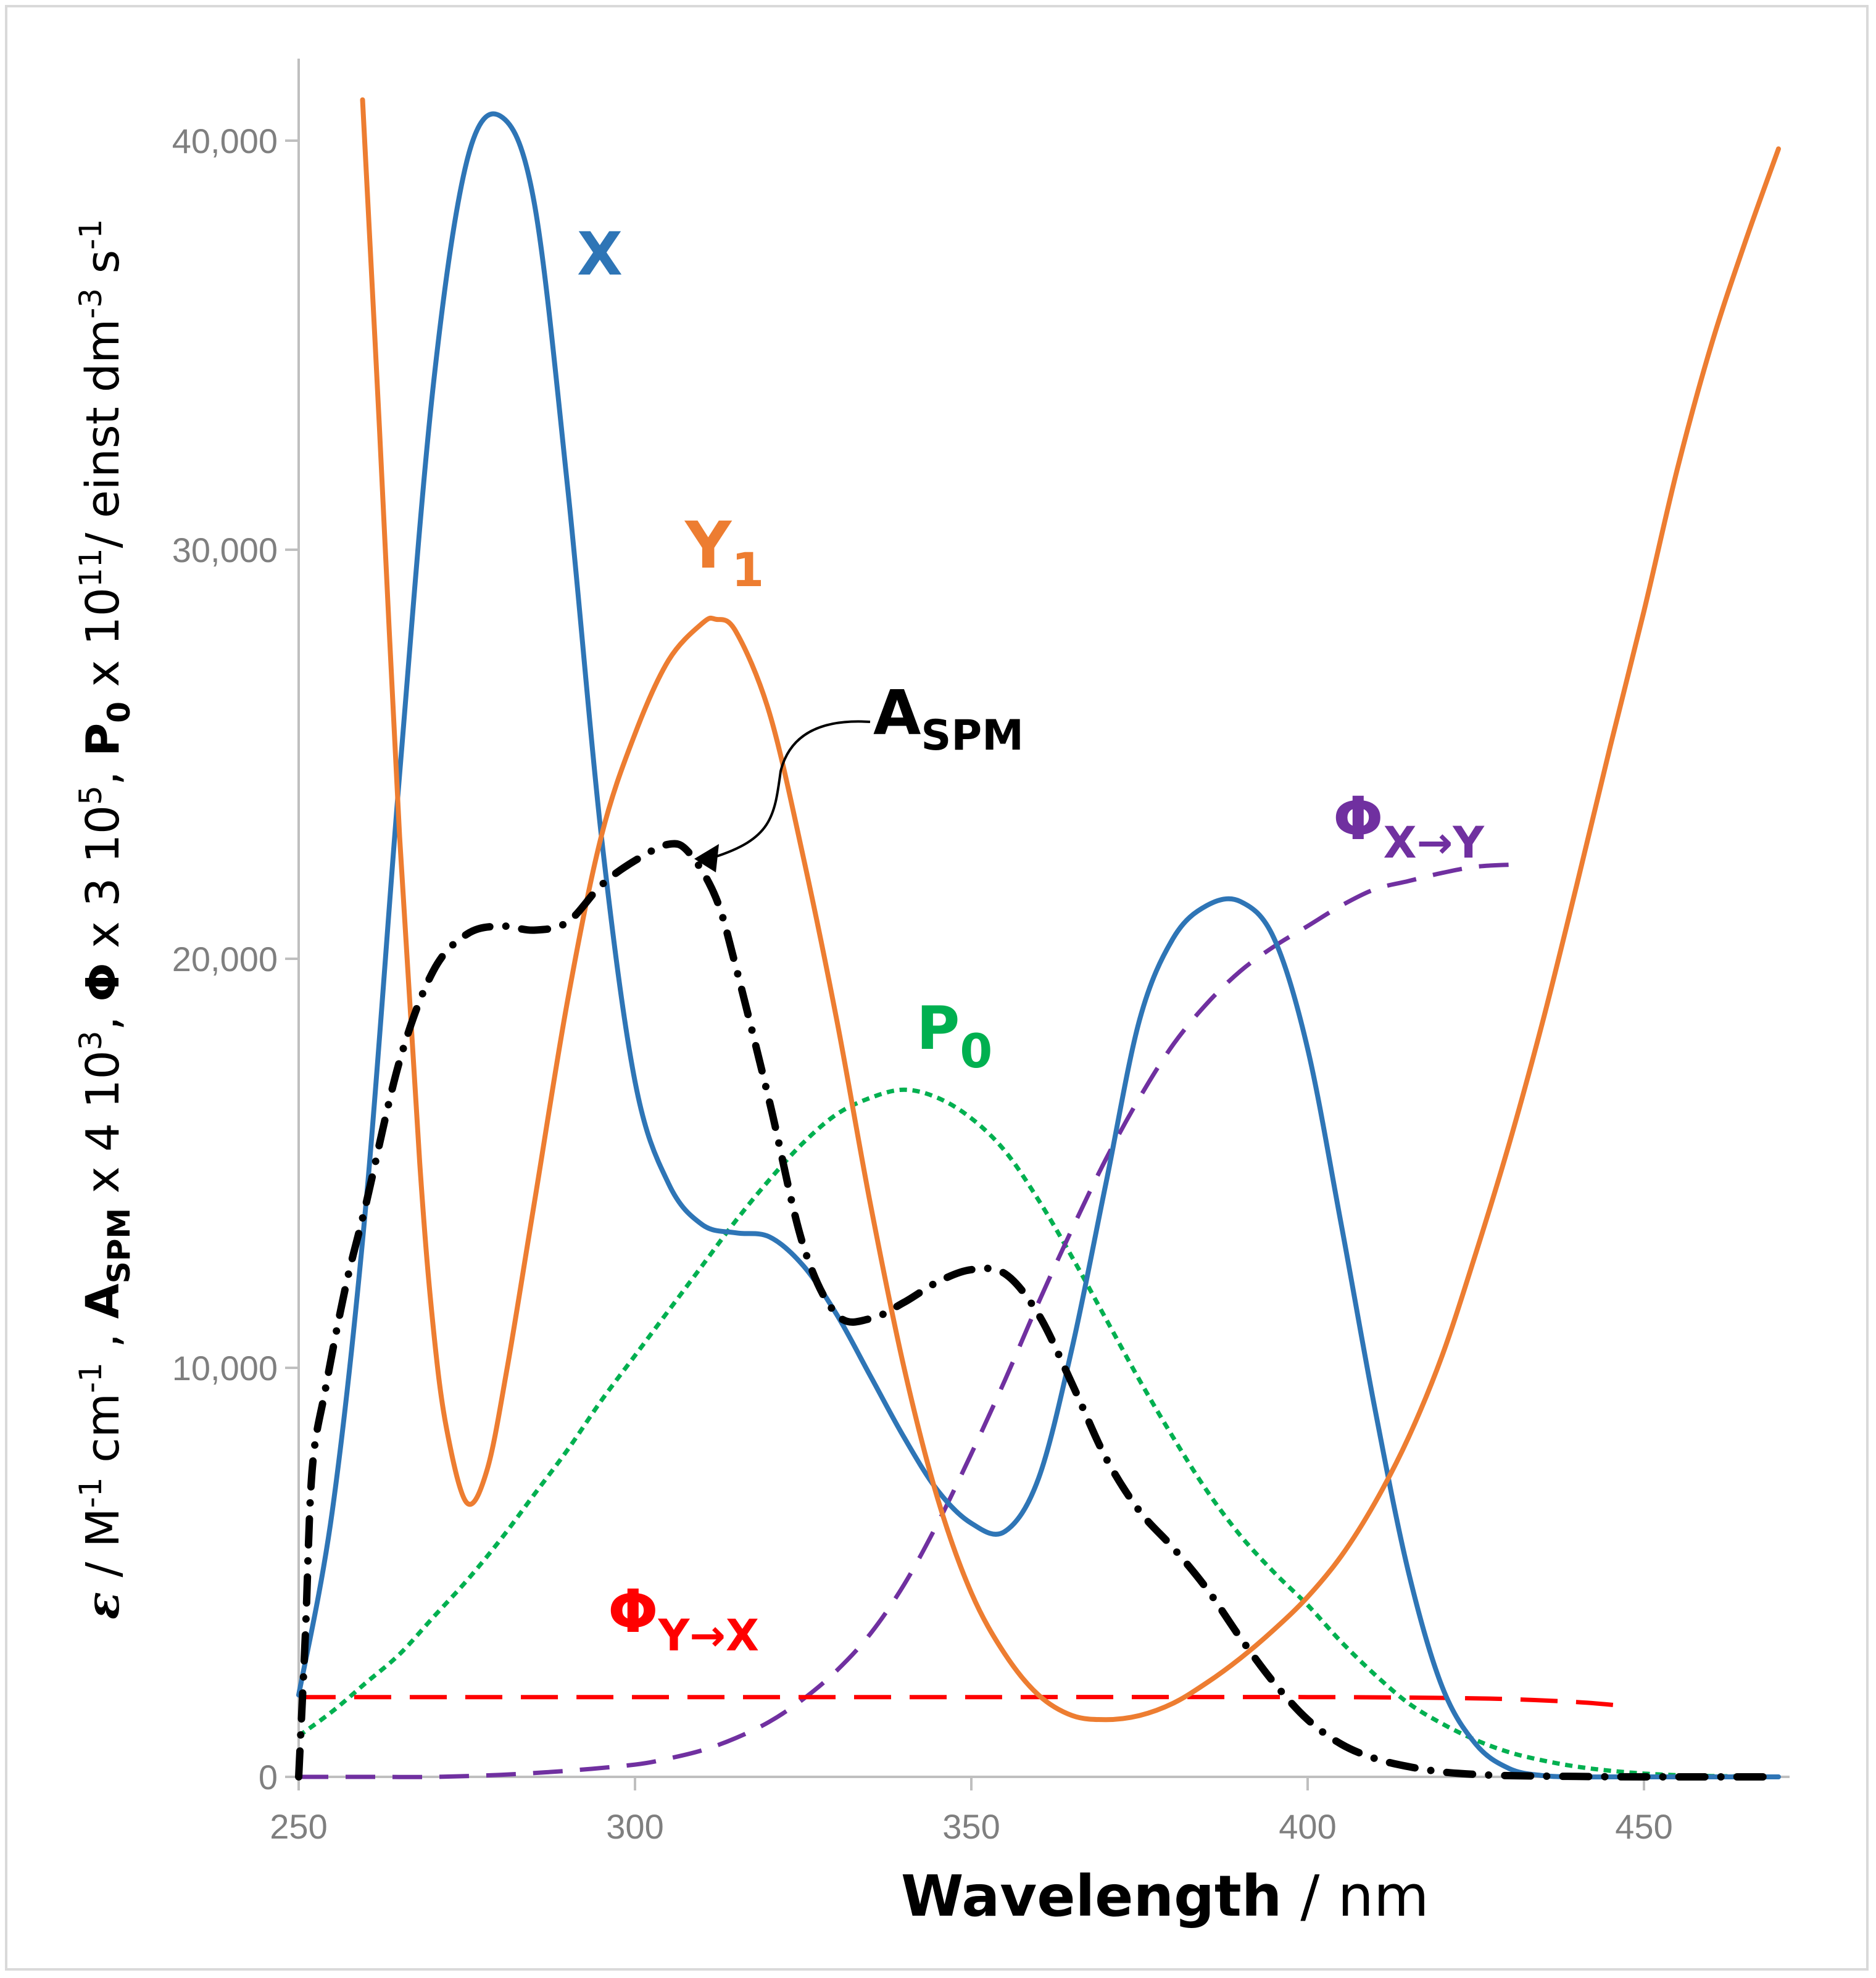  I want to click on yl-p0: P, so click(103, 739).